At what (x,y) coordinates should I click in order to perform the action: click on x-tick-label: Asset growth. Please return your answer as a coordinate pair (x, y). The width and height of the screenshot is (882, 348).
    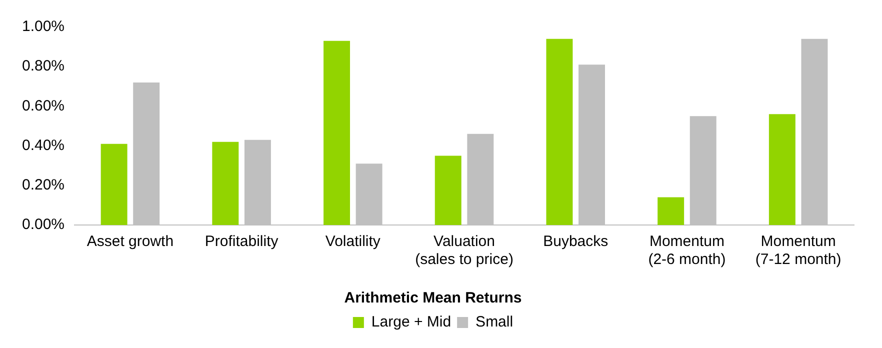
    Looking at the image, I should click on (130, 241).